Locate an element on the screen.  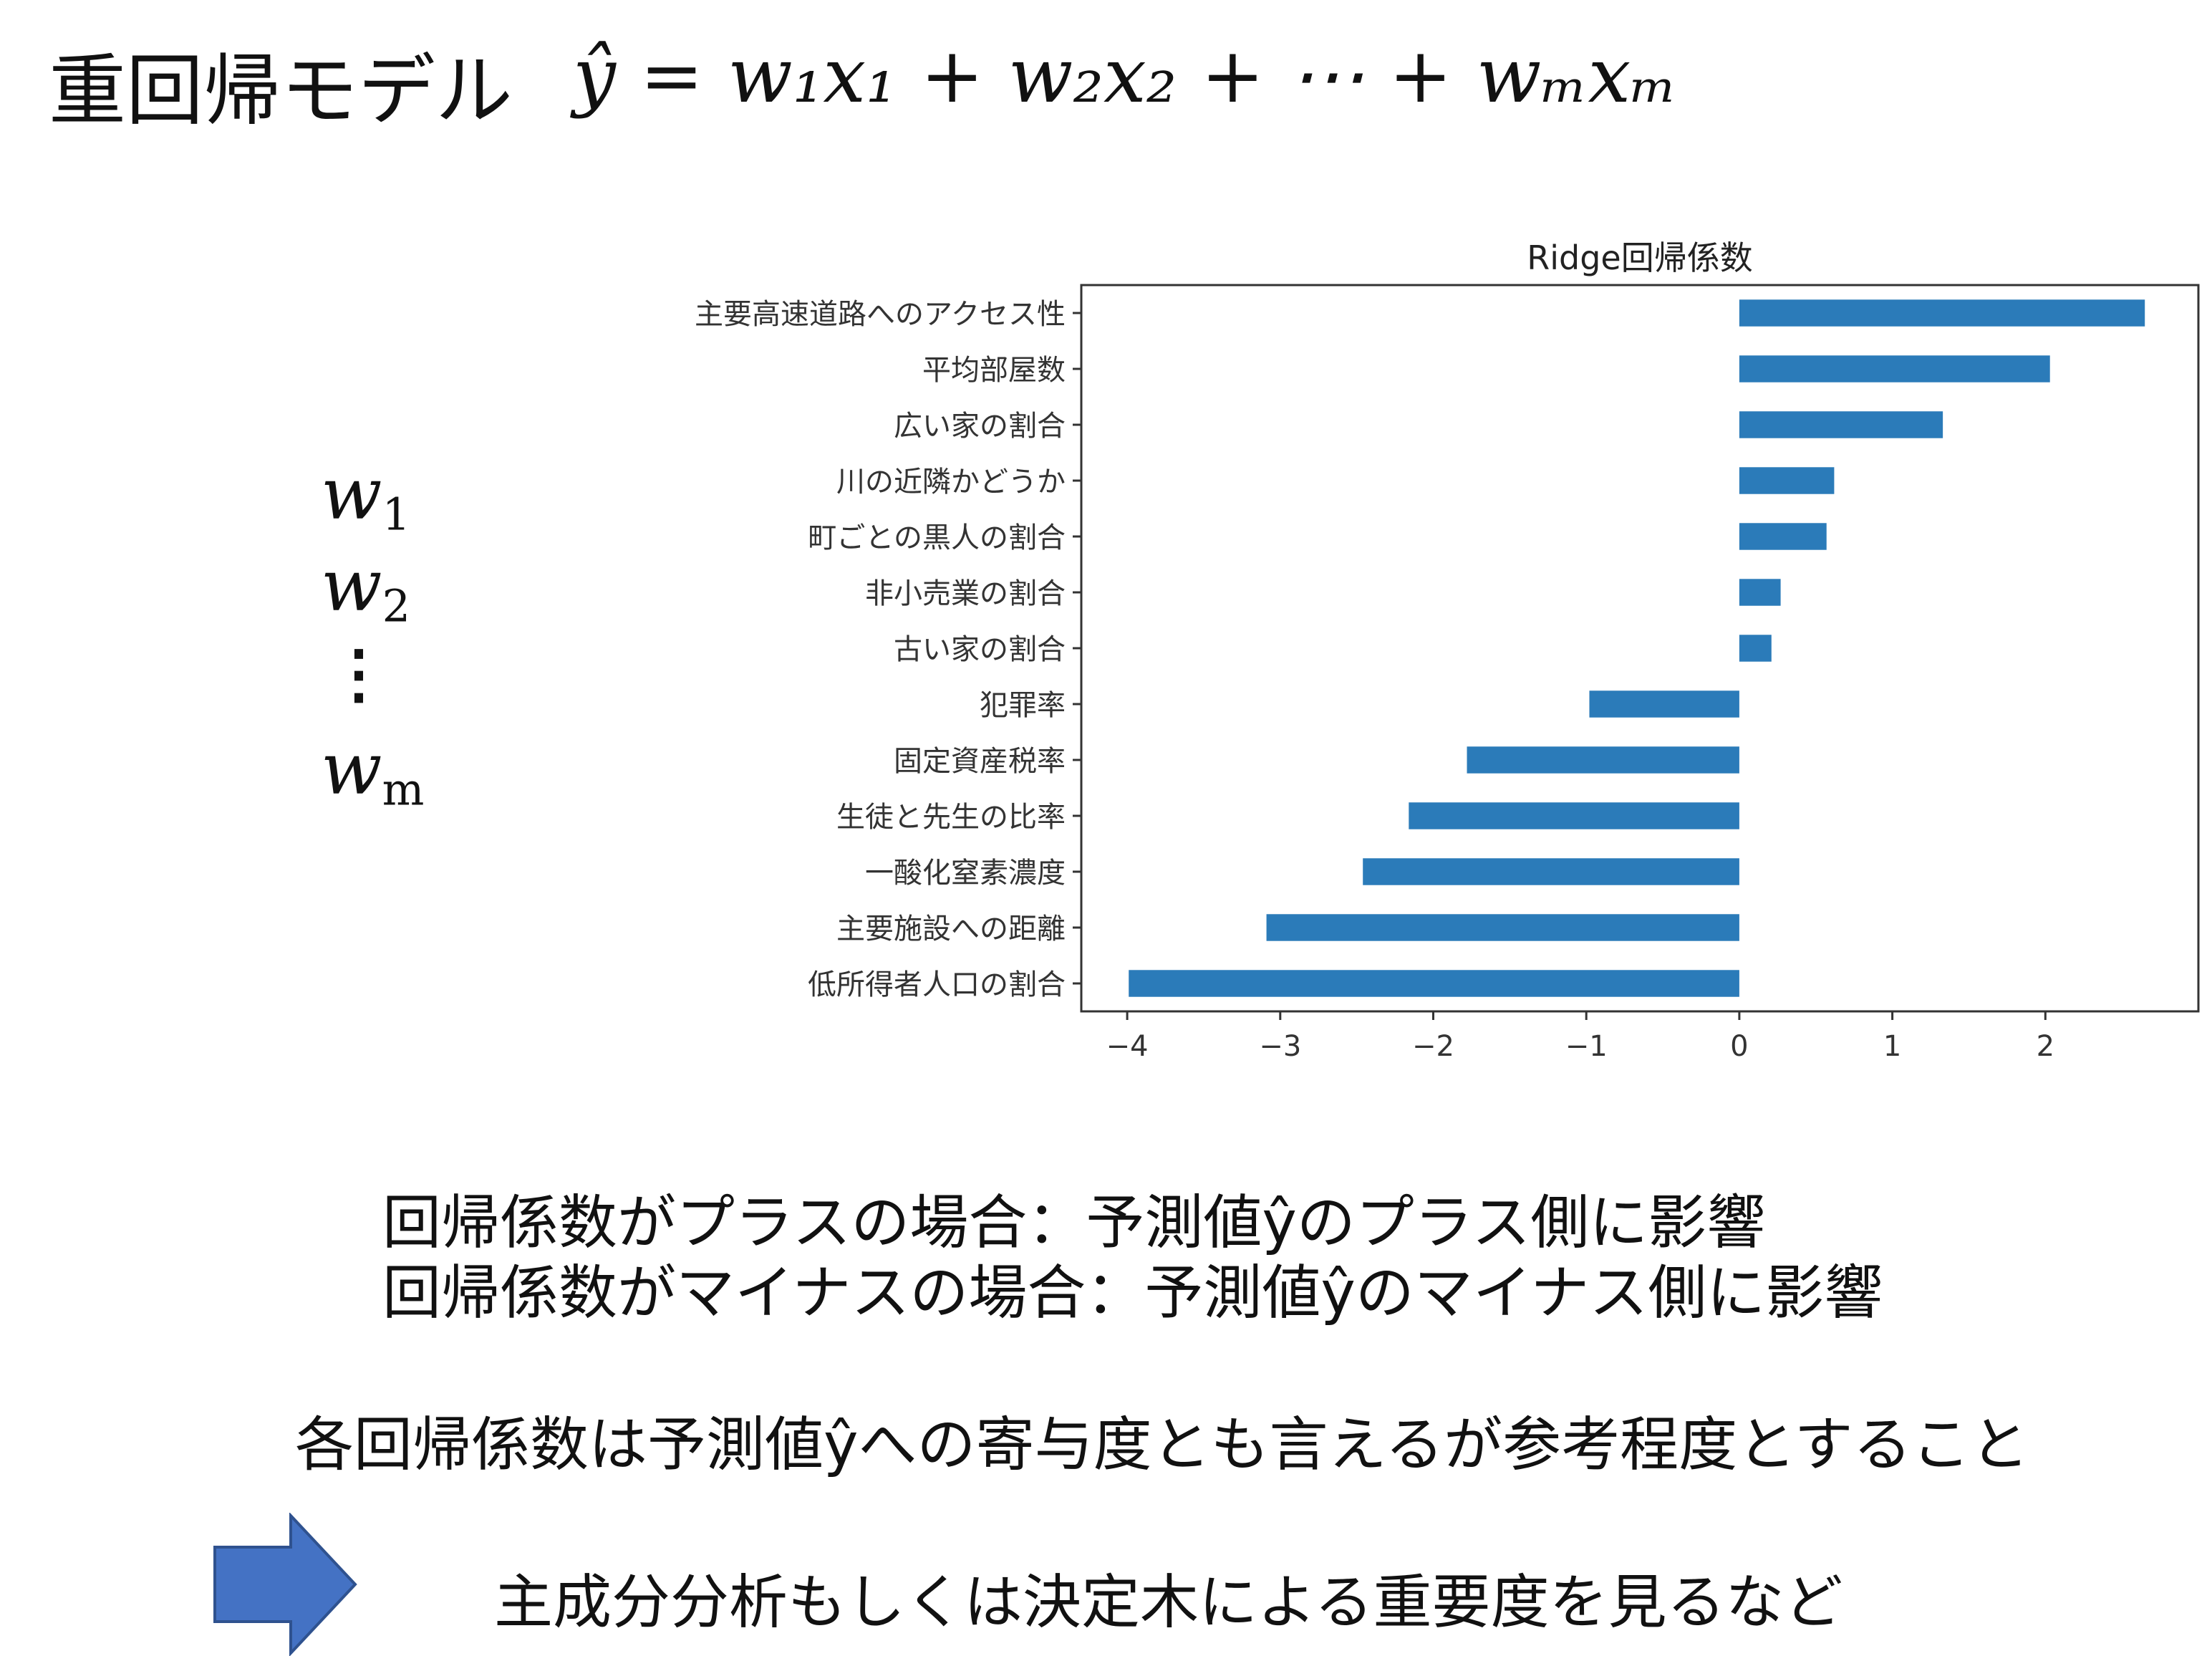
weight-list: w1 w2 ⋮ wm is located at coordinates (372, 641).